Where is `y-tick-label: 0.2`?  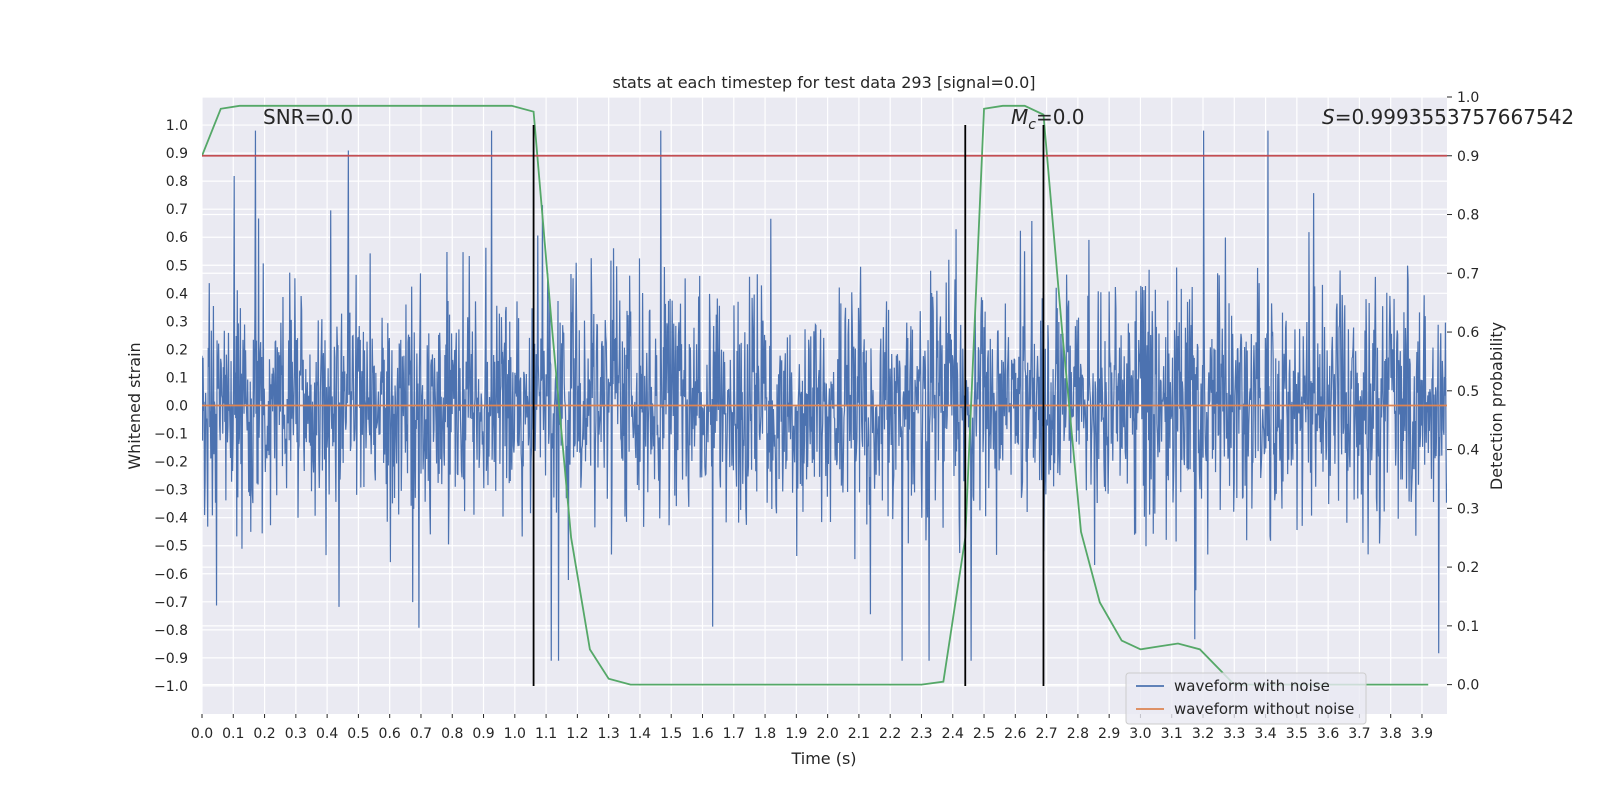
y-tick-label: 0.2 is located at coordinates (177, 350).